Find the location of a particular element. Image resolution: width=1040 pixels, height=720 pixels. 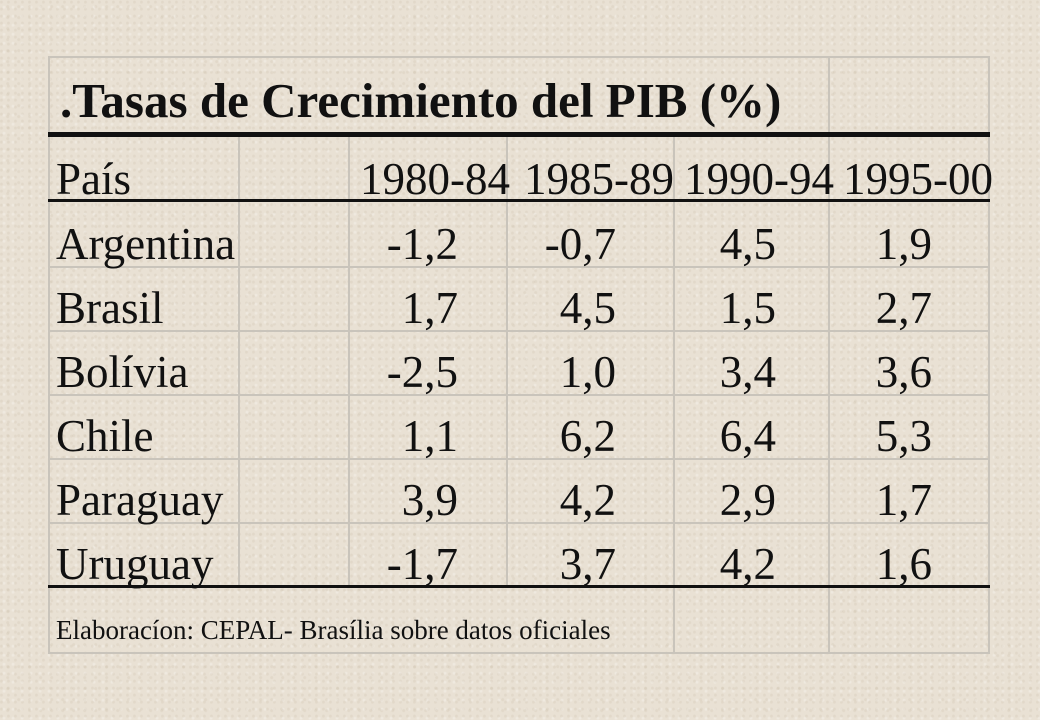

grid-hline-row5 is located at coordinates (519, 523).